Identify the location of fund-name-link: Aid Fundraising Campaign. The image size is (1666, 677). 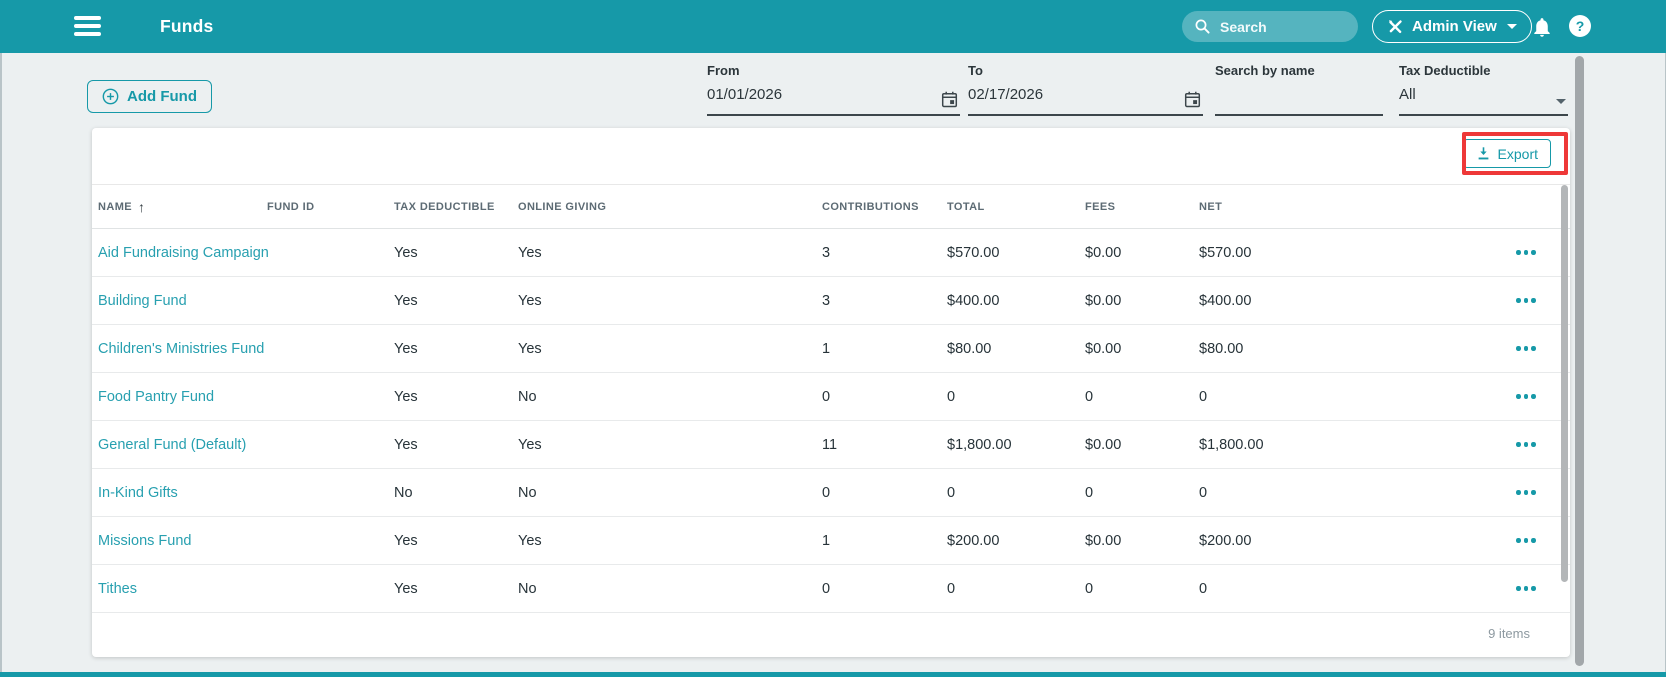
(183, 252).